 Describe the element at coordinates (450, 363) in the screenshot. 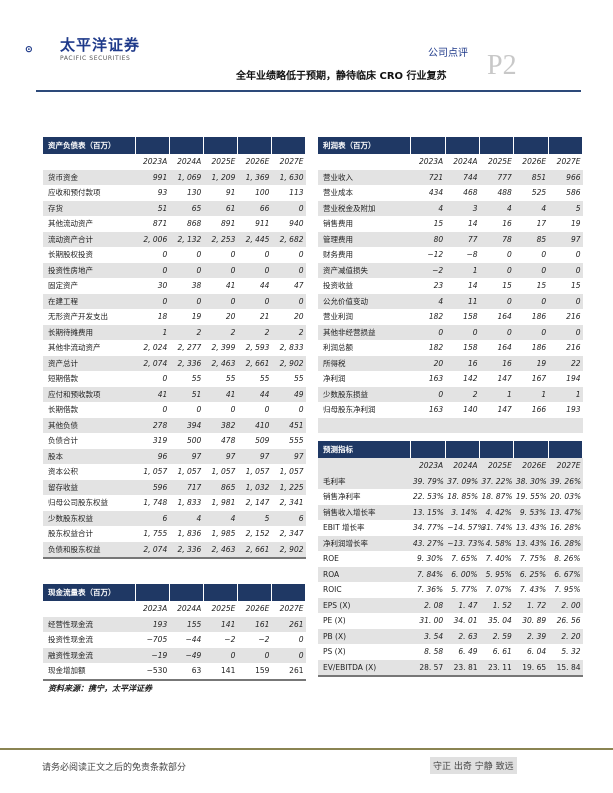

I see `table-row: 所得税 20 16 16 19 22` at that location.